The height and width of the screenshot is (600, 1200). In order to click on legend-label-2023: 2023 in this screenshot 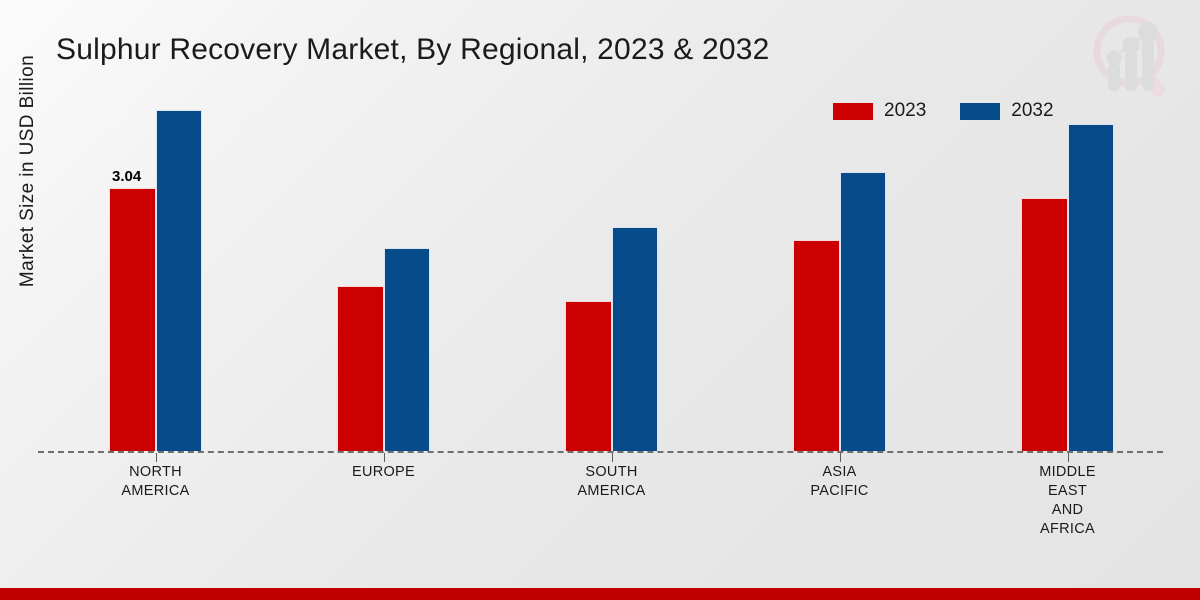, I will do `click(905, 110)`.